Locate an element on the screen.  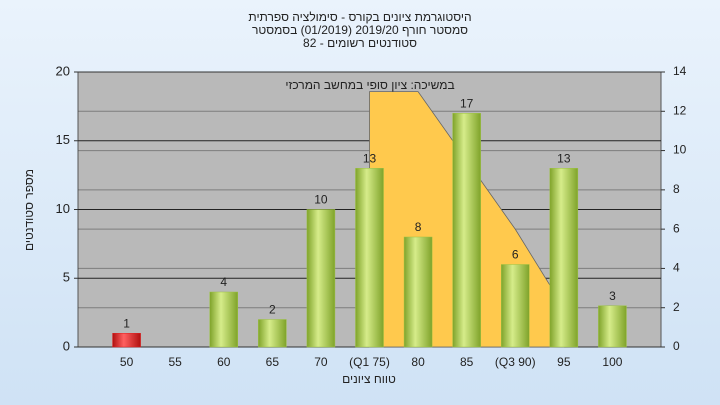
value-label: 1 is located at coordinates (126, 323).